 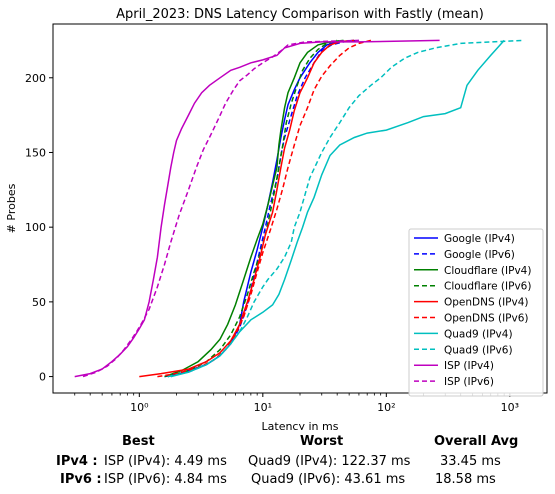 I want to click on legend-label-1: Google (IPv6), so click(x=479, y=255).